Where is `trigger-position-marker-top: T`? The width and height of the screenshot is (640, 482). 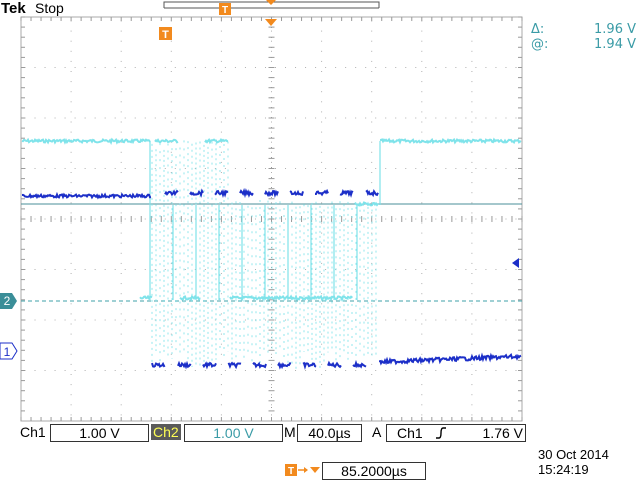
trigger-position-marker-top: T is located at coordinates (225, 9).